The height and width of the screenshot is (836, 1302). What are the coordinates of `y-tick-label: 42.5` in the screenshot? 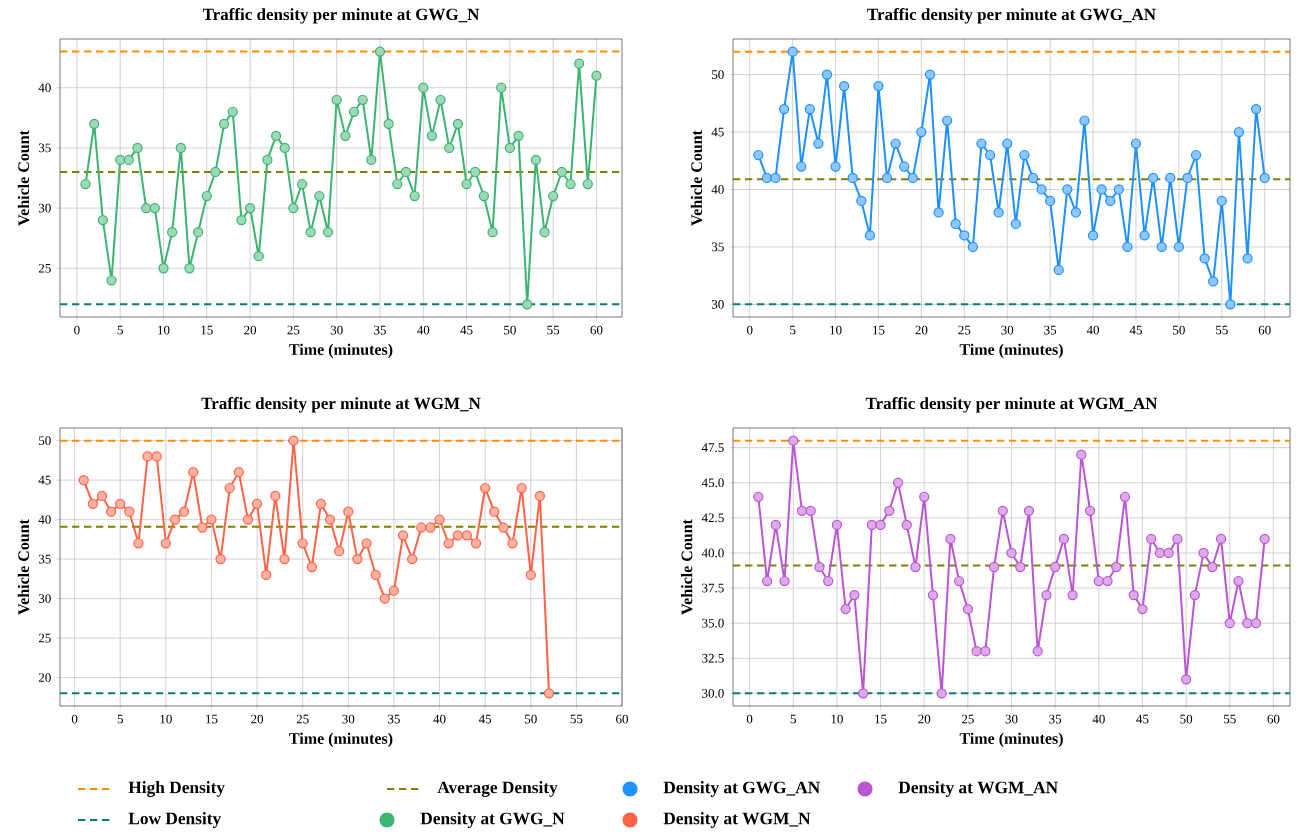 It's located at (712, 518).